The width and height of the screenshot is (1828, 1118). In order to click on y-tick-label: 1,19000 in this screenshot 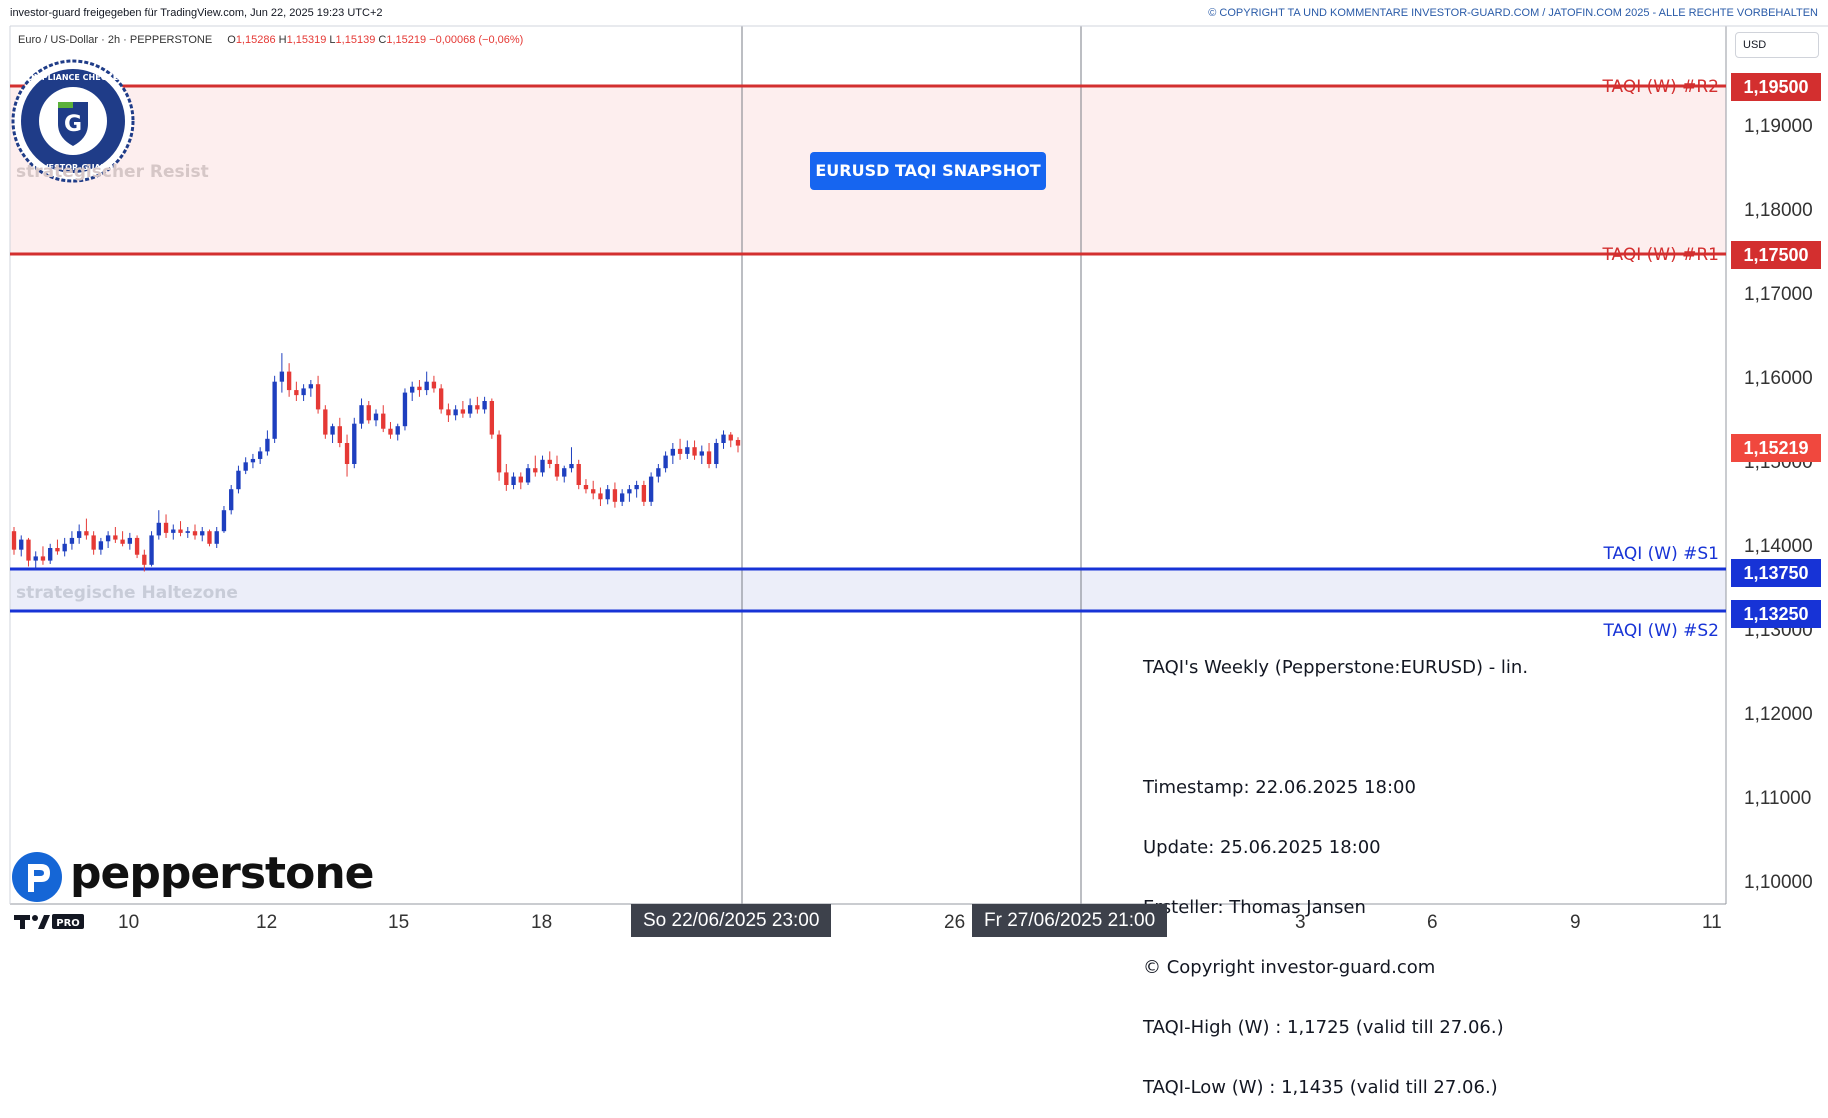, I will do `click(1778, 126)`.